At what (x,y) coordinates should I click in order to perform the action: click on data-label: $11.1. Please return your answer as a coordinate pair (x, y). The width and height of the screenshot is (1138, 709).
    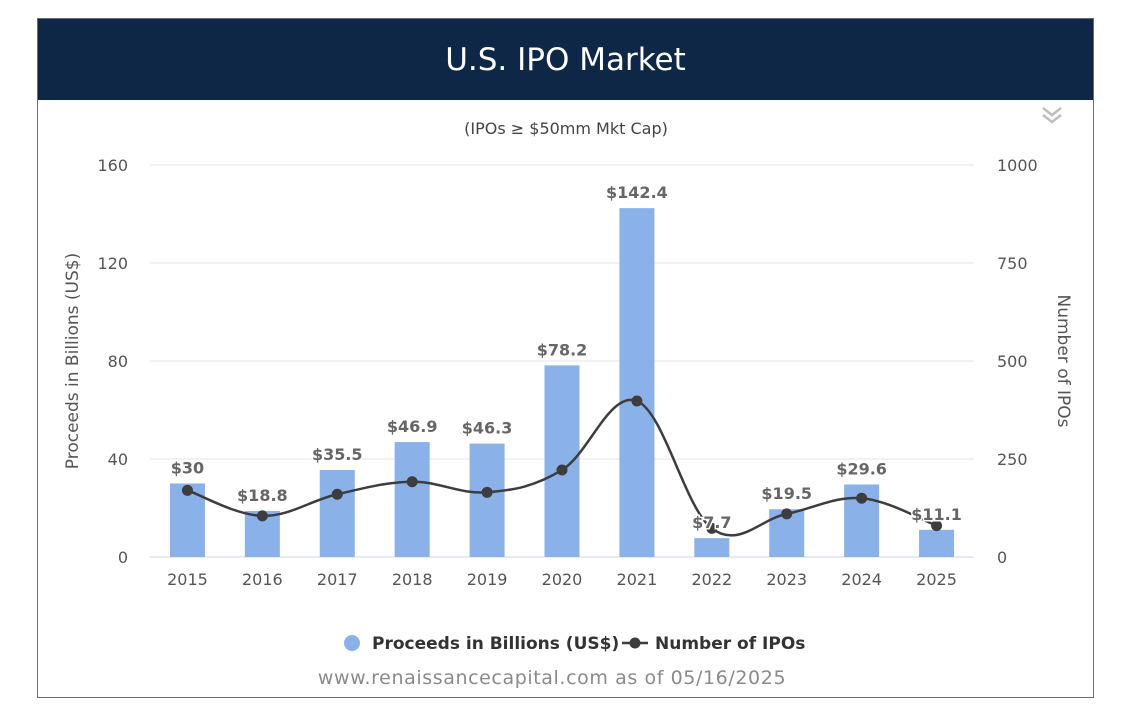
    Looking at the image, I should click on (936, 514).